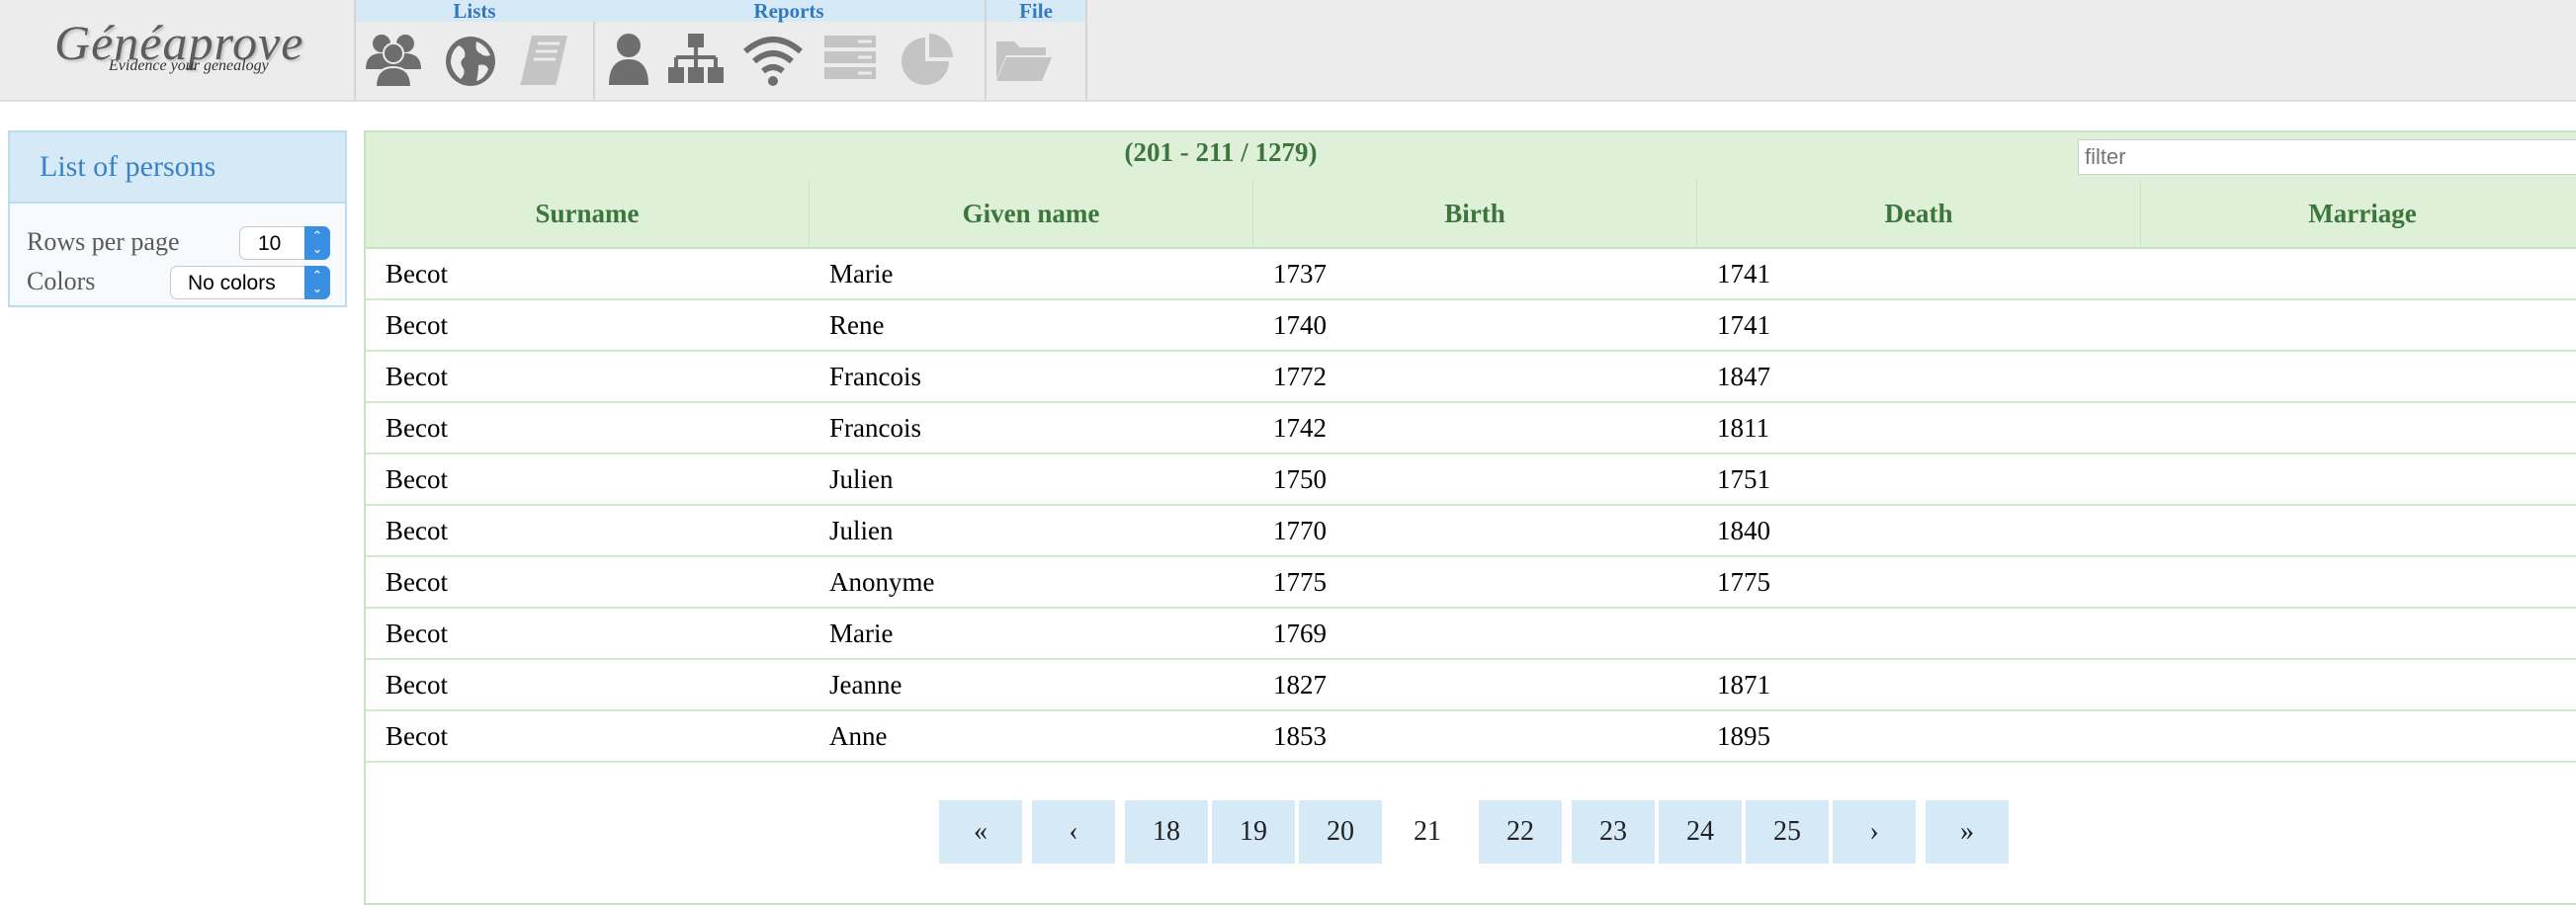  What do you see at coordinates (980, 832) in the screenshot?
I see `first-page-button: «` at bounding box center [980, 832].